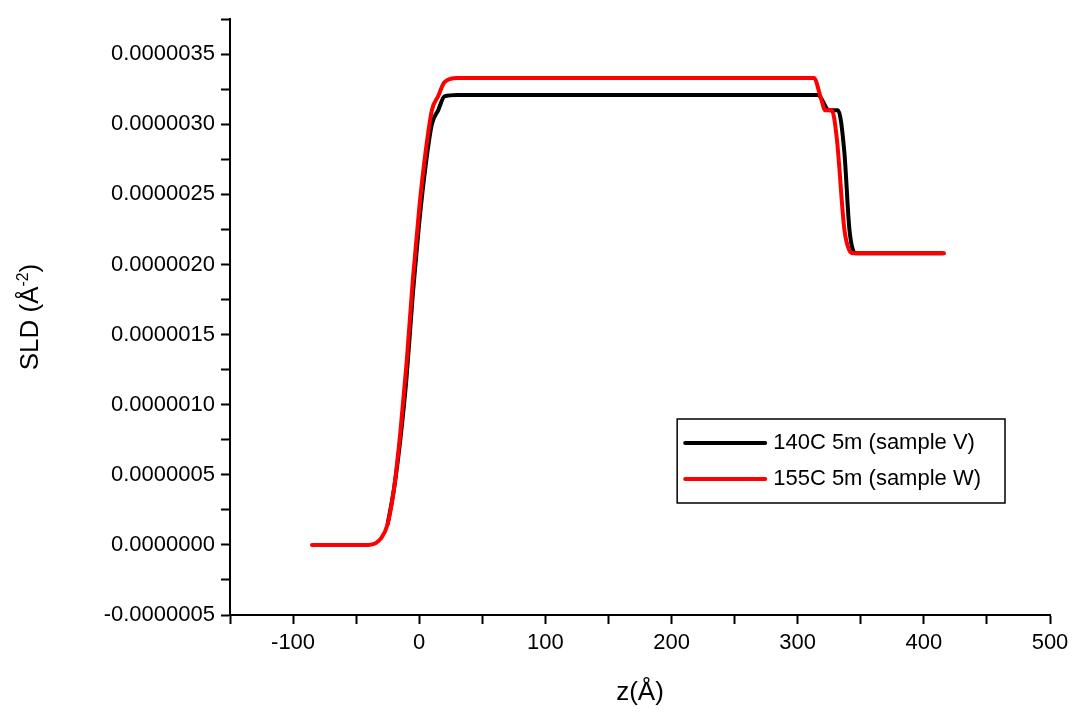 The image size is (1078, 716). What do you see at coordinates (163, 263) in the screenshot?
I see `y-tick-label: 0.0000020` at bounding box center [163, 263].